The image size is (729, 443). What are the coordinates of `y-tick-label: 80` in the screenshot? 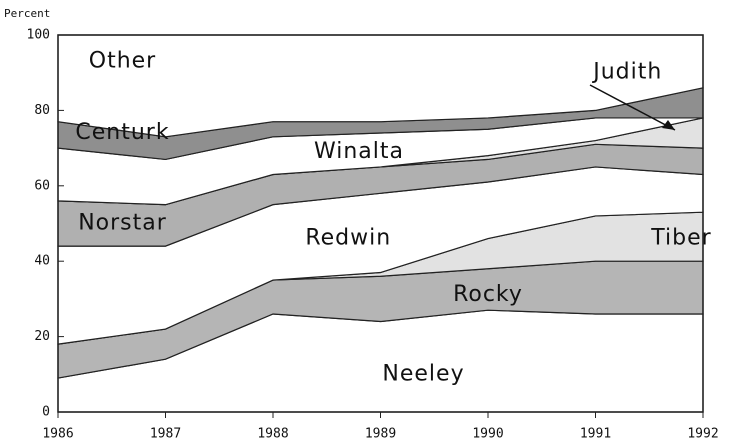 It's located at (42, 110).